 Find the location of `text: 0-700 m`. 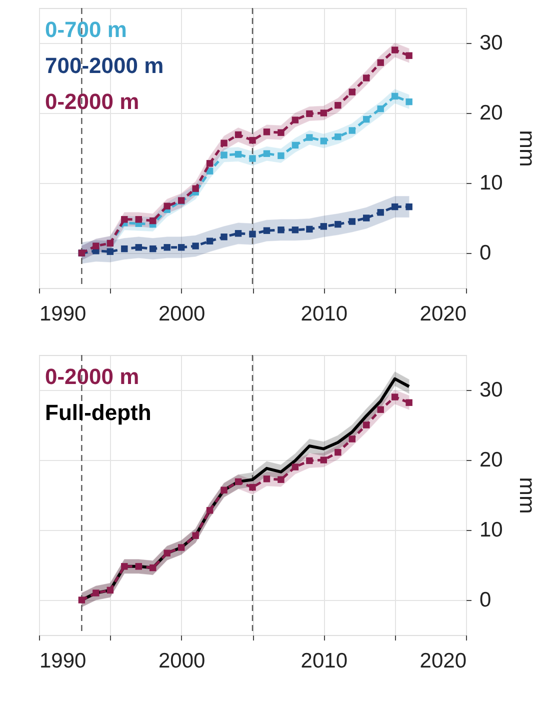

text: 0-700 m is located at coordinates (86, 29).